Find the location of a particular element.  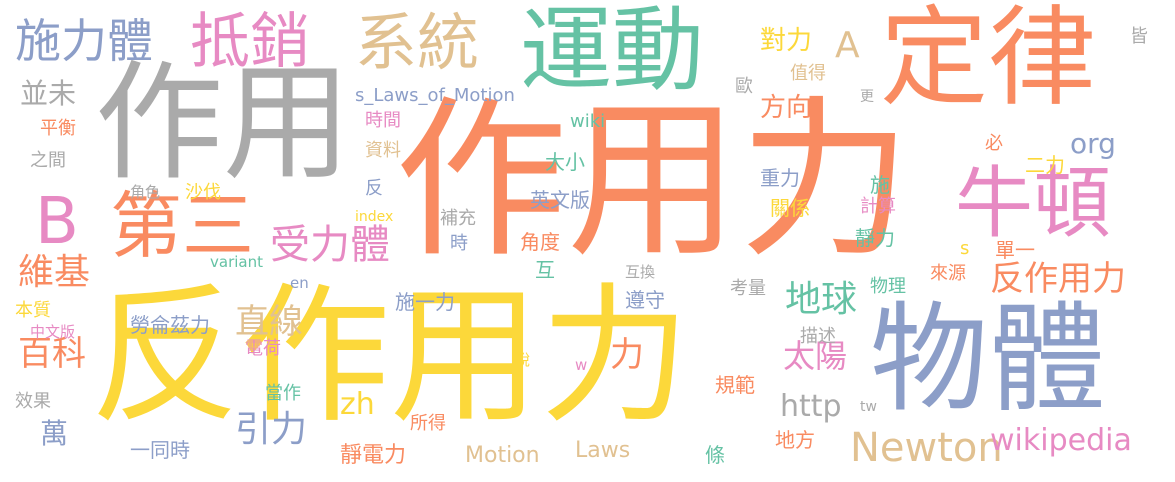

word-55: 時 is located at coordinates (459, 243).